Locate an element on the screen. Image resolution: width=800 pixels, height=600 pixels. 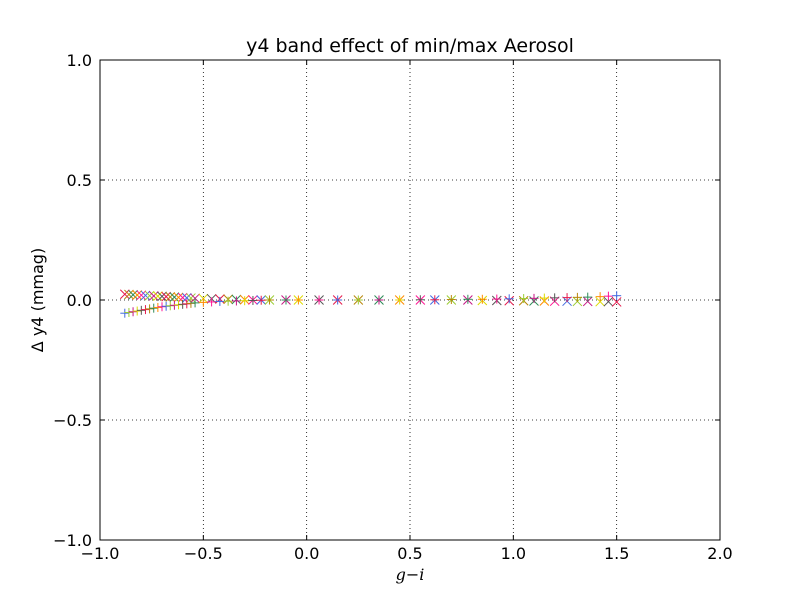
x-axis-label: g−i is located at coordinates (410, 574).